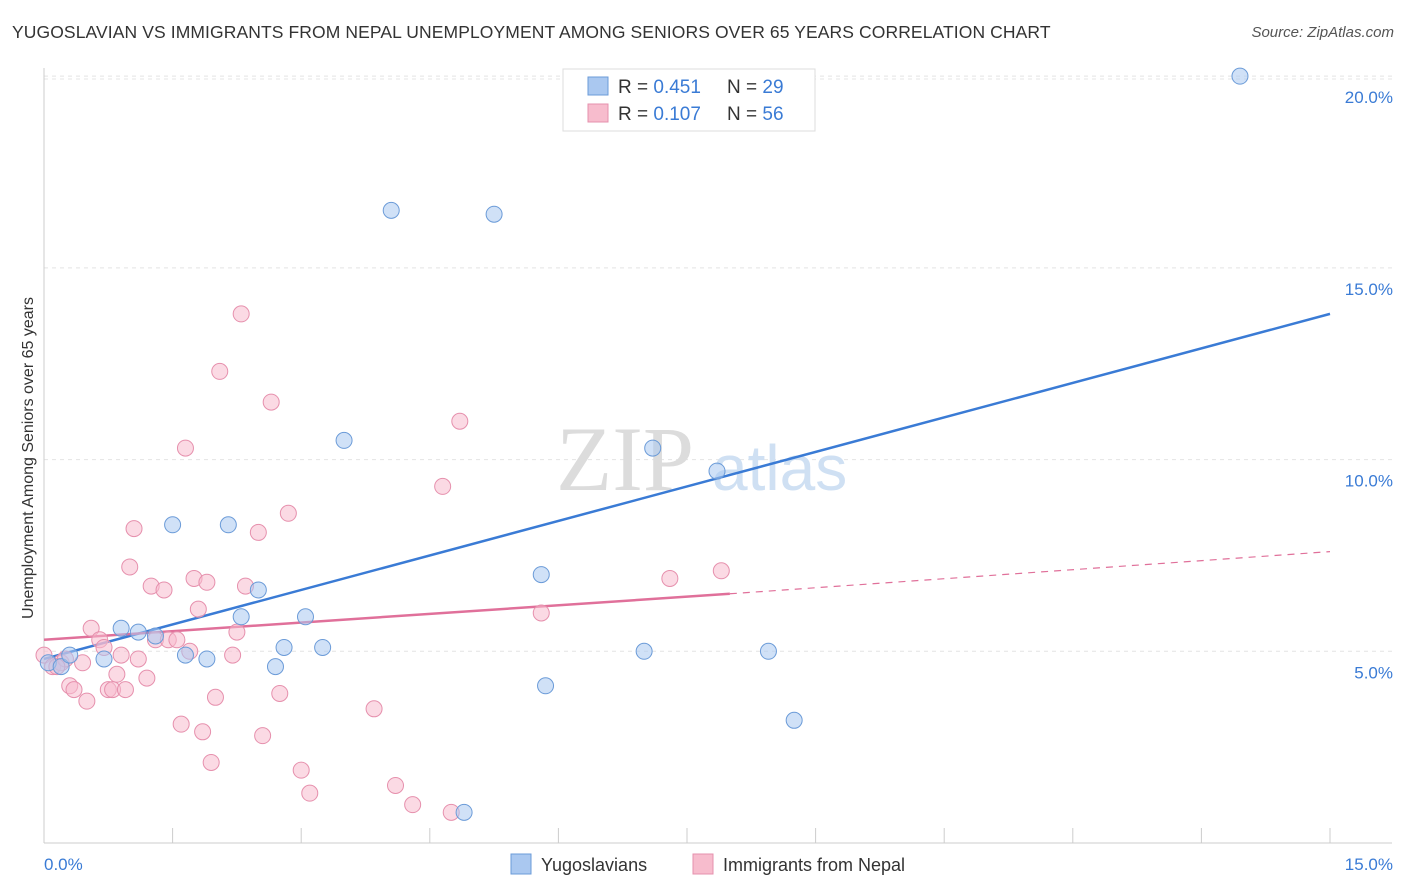 This screenshot has width=1406, height=892. Describe the element at coordinates (1322, 32) in the screenshot. I see `source-label: Source: ZipAtlas.com` at that location.